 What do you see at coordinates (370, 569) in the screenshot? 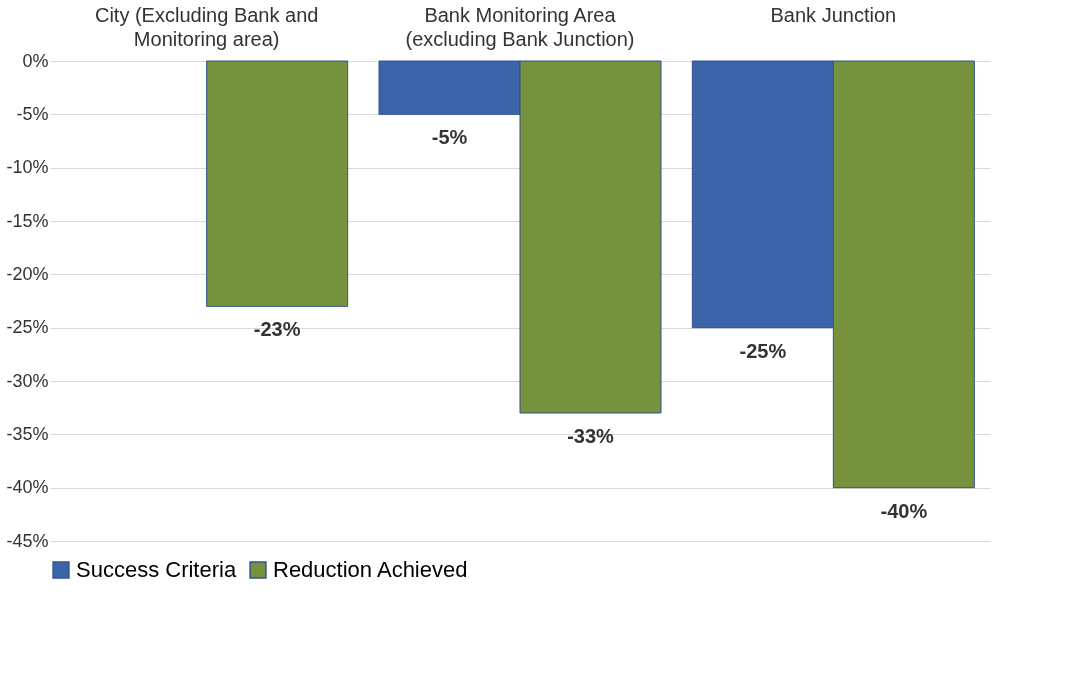
I see `legend-label: Reduction Achieved` at bounding box center [370, 569].